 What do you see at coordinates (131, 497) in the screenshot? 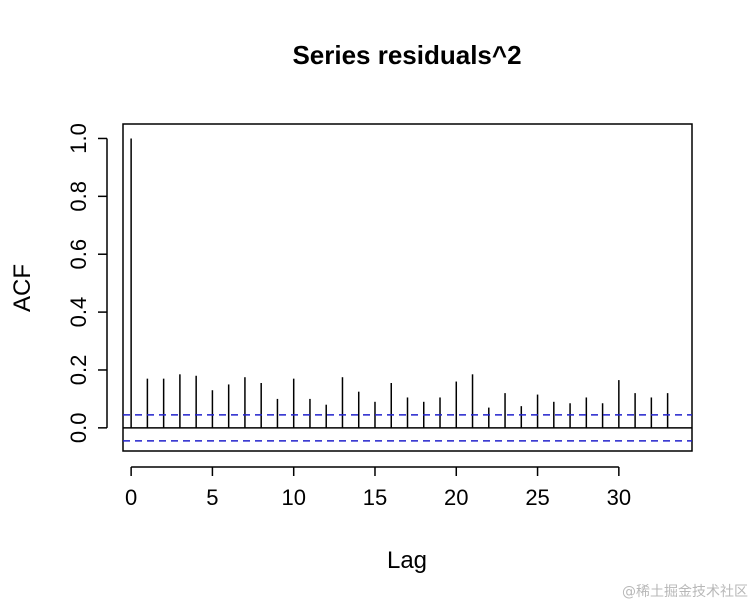
I see `x-tick-label-0: 0` at bounding box center [131, 497].